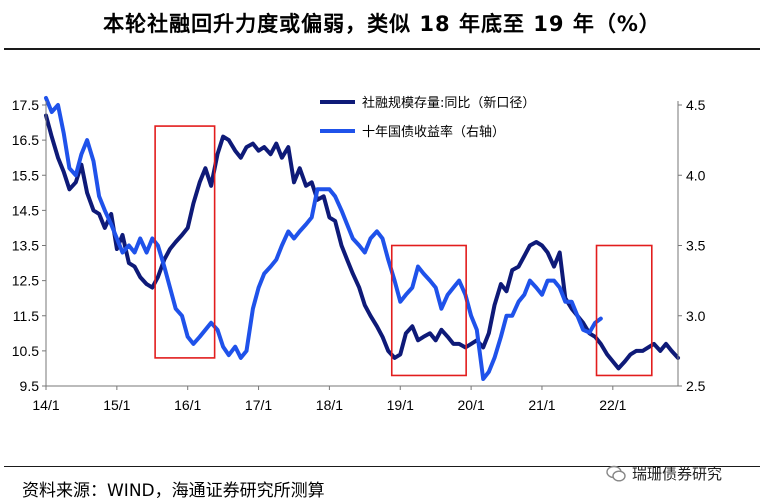  Describe the element at coordinates (45, 405) in the screenshot. I see `x-tick-label: 14/1` at that location.